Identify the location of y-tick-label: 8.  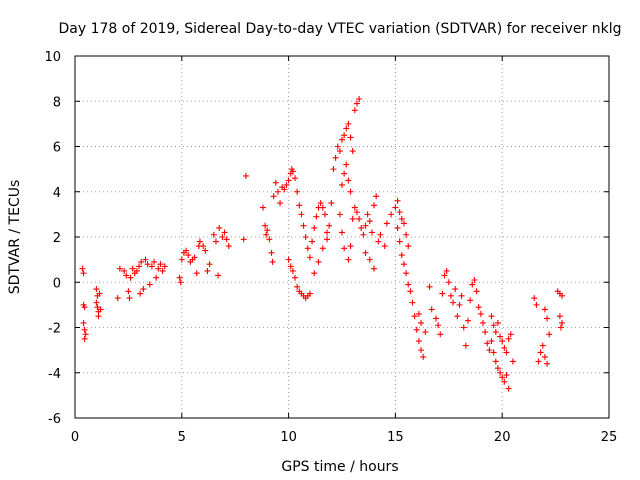
(57, 102).